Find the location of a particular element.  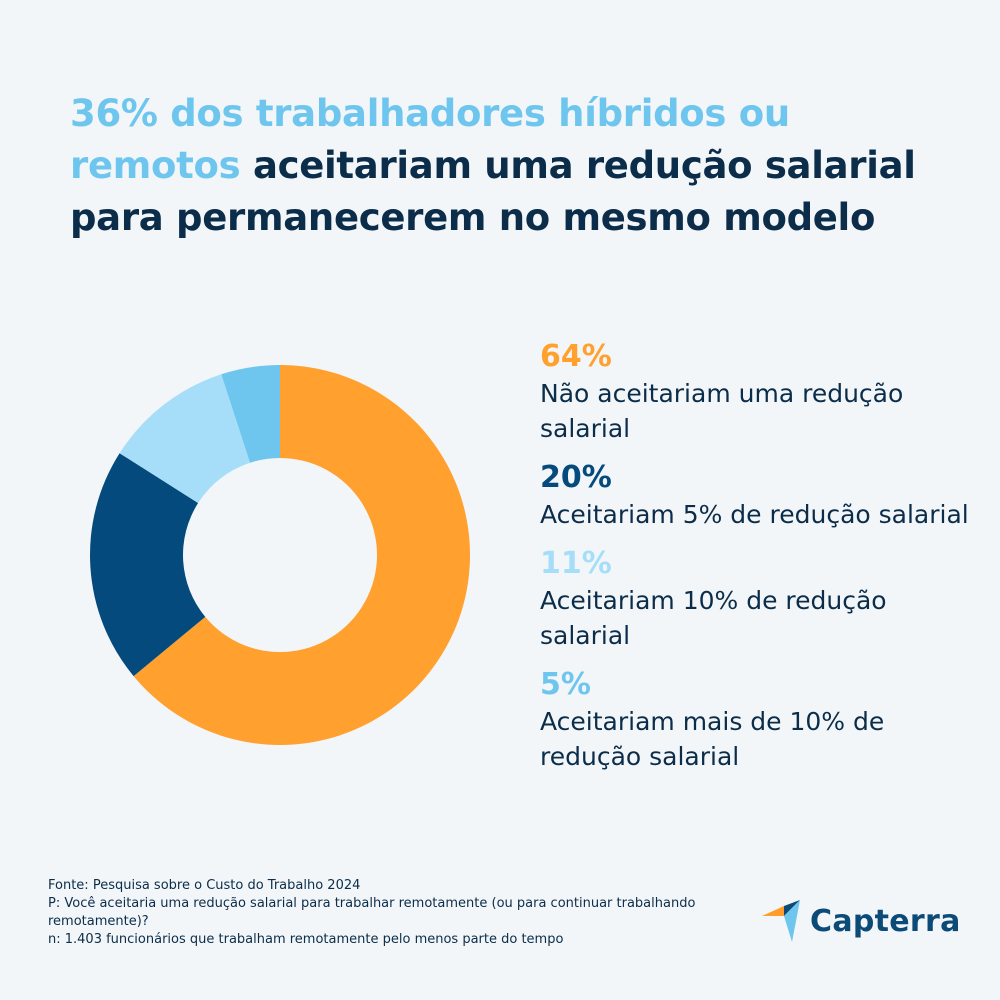

capterra-logo-text: Capterra is located at coordinates (885, 921).